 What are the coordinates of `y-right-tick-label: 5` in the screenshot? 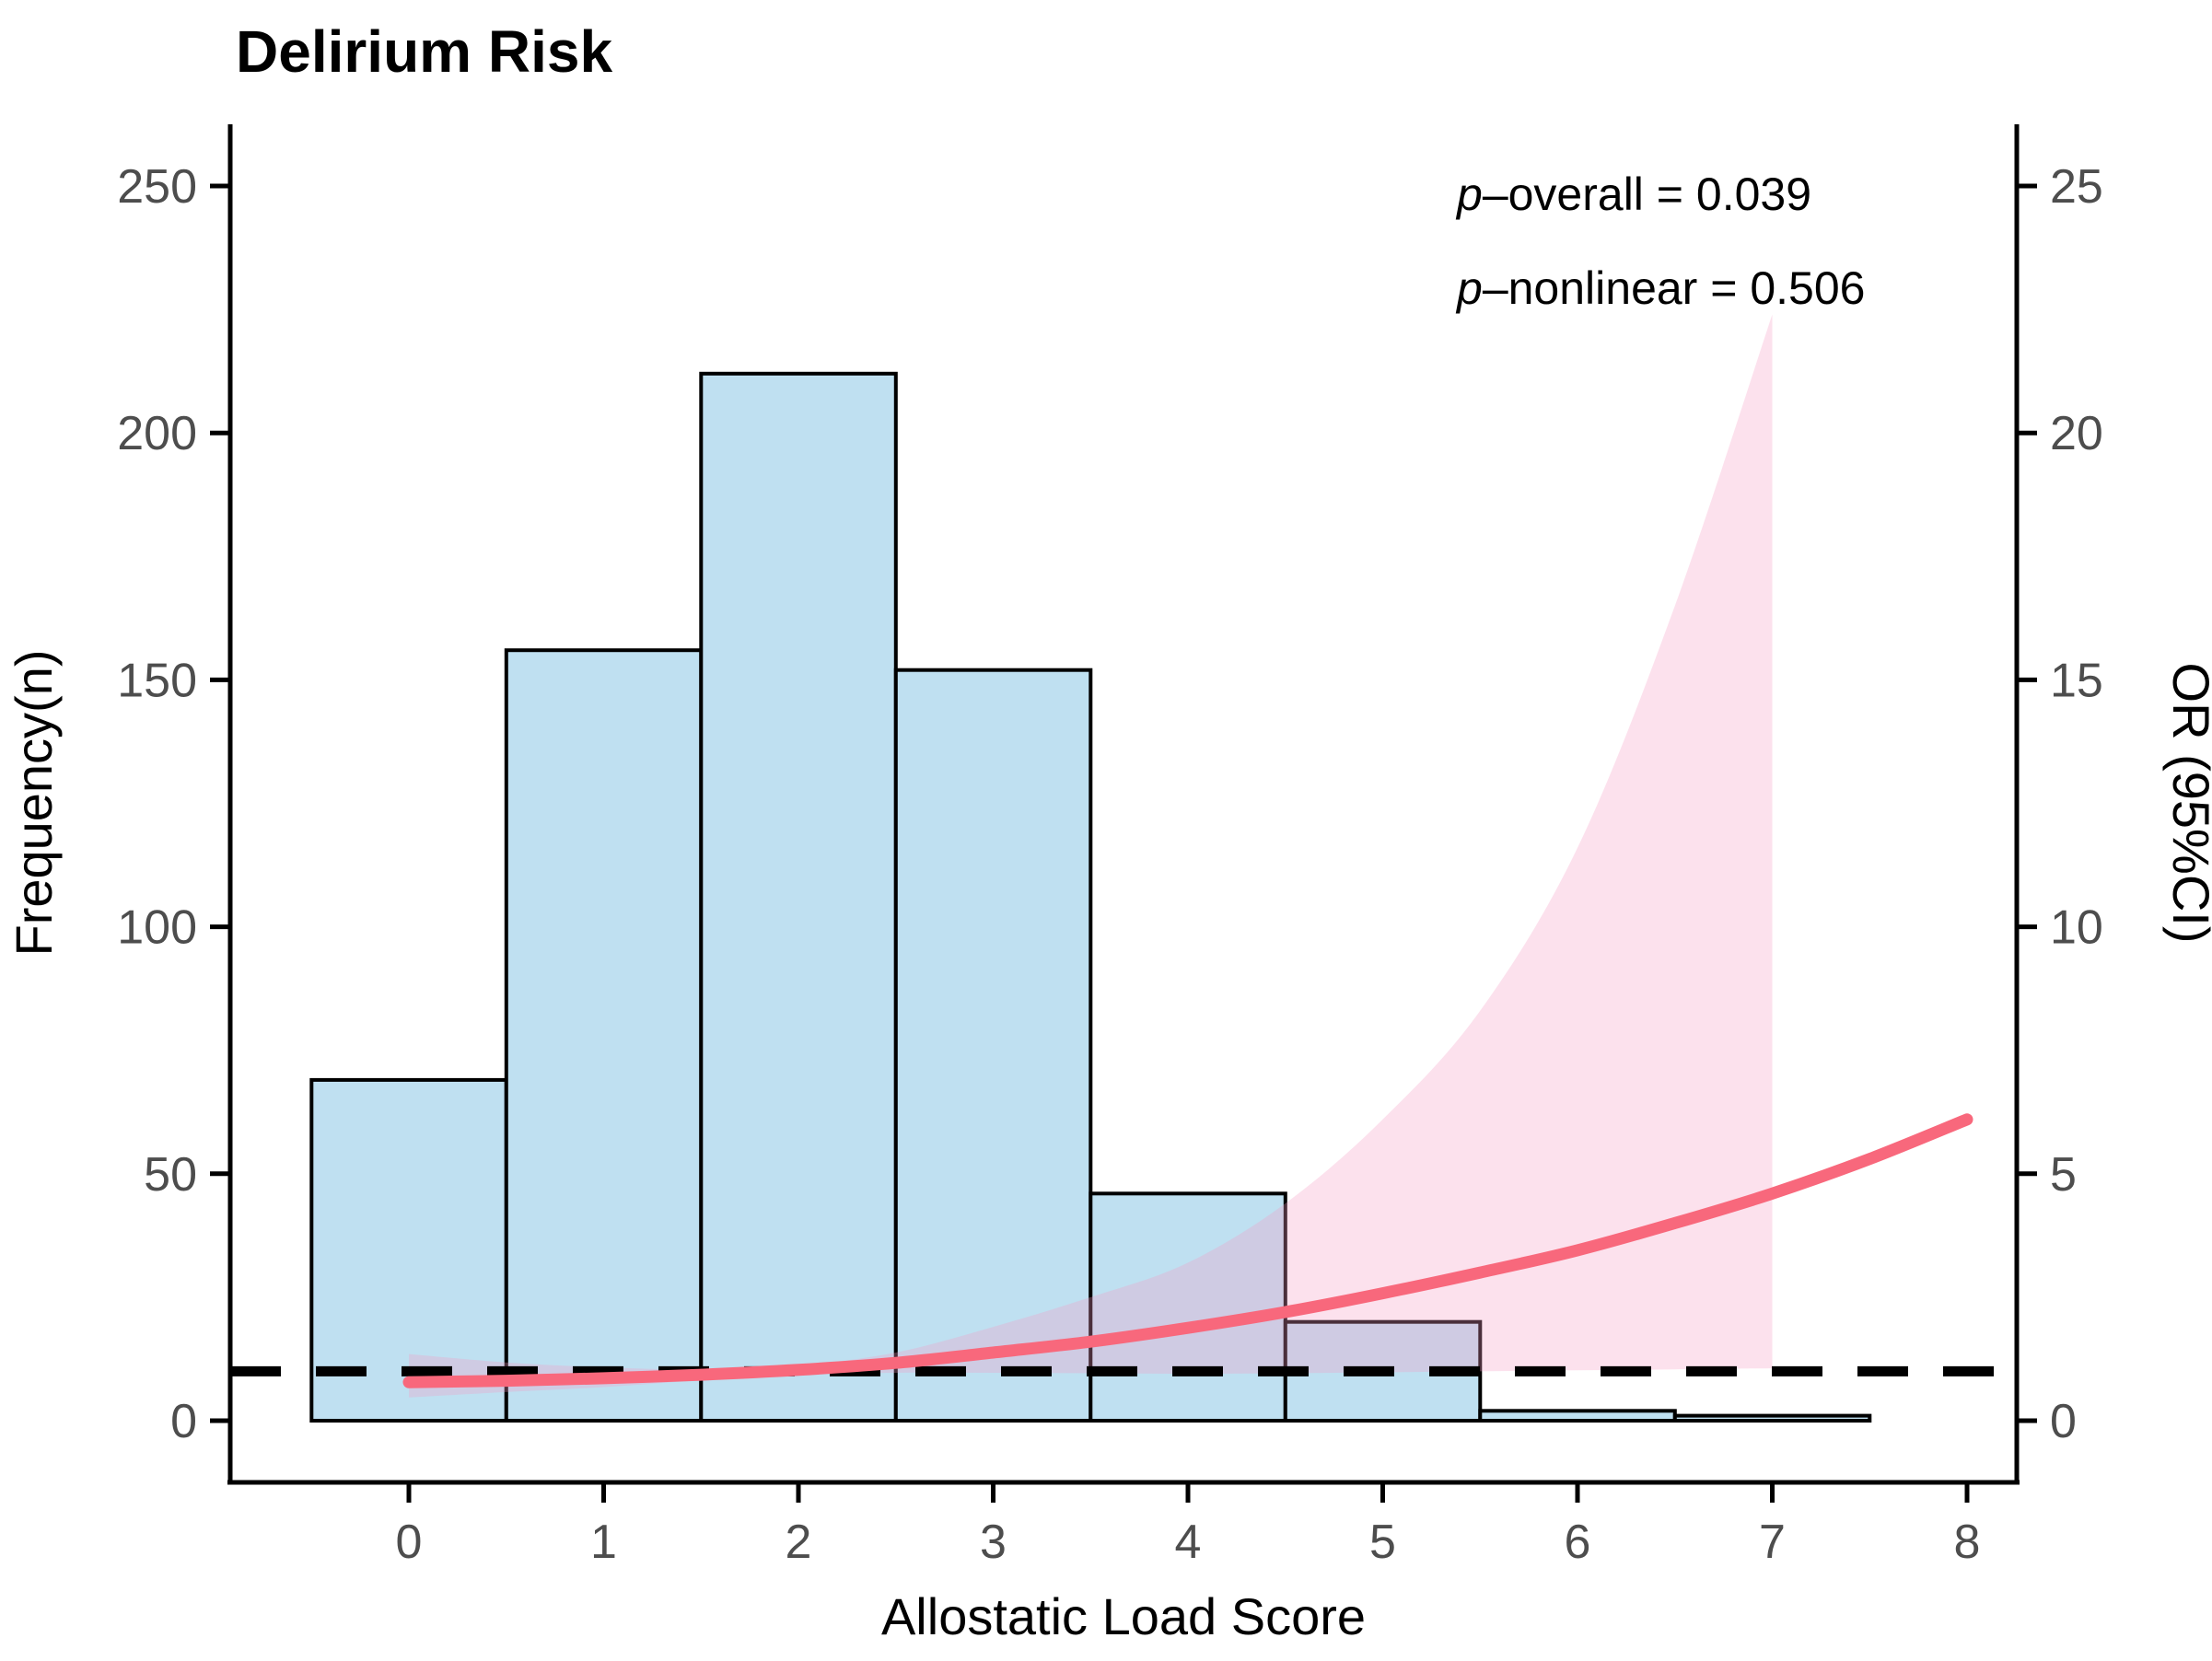 It's located at (2063, 1175).